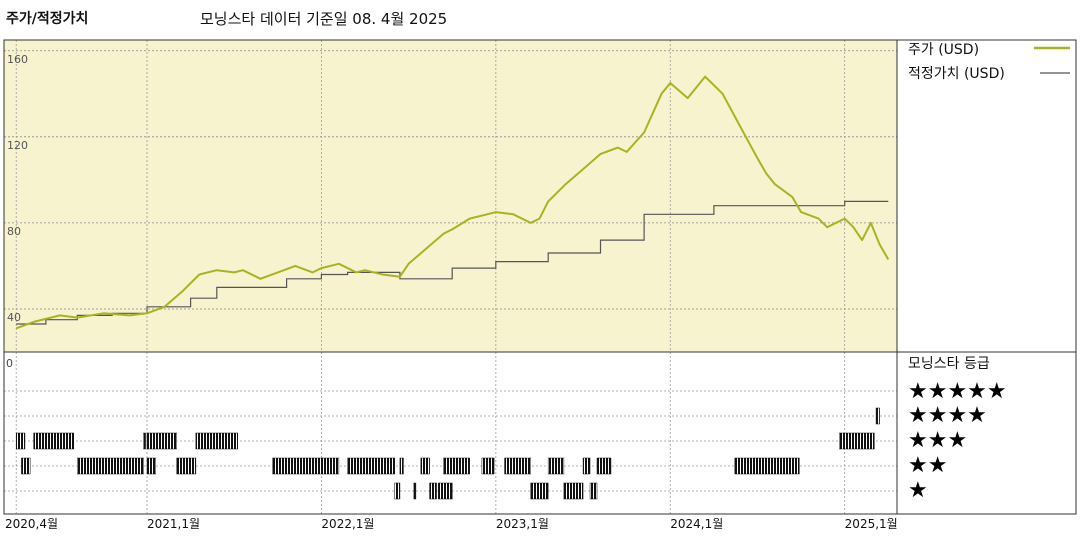 The image size is (1080, 540). Describe the element at coordinates (956, 74) in the screenshot. I see `legend-fair-label: 적정가치 (USD)` at that location.